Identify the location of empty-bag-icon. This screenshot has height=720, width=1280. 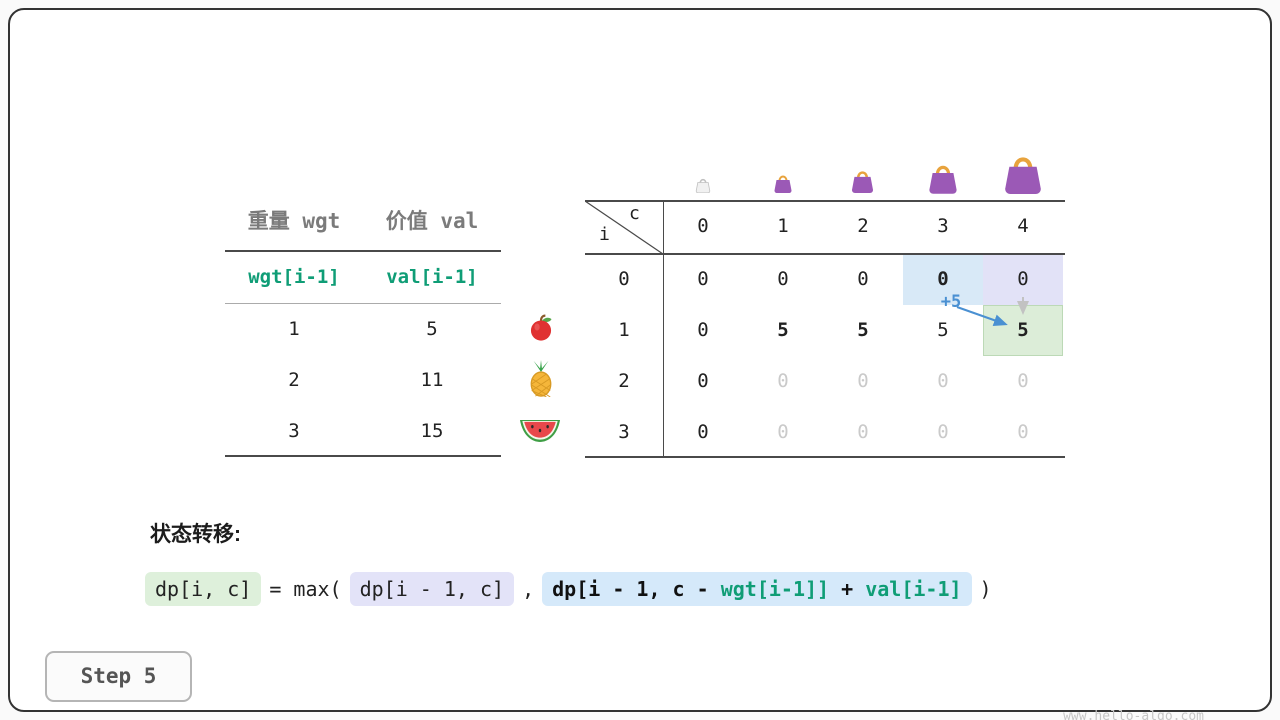
(703, 185).